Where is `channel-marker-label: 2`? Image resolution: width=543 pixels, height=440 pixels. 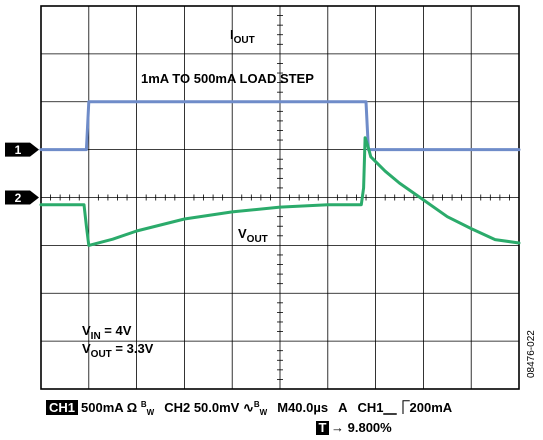 channel-marker-label: 2 is located at coordinates (18, 198).